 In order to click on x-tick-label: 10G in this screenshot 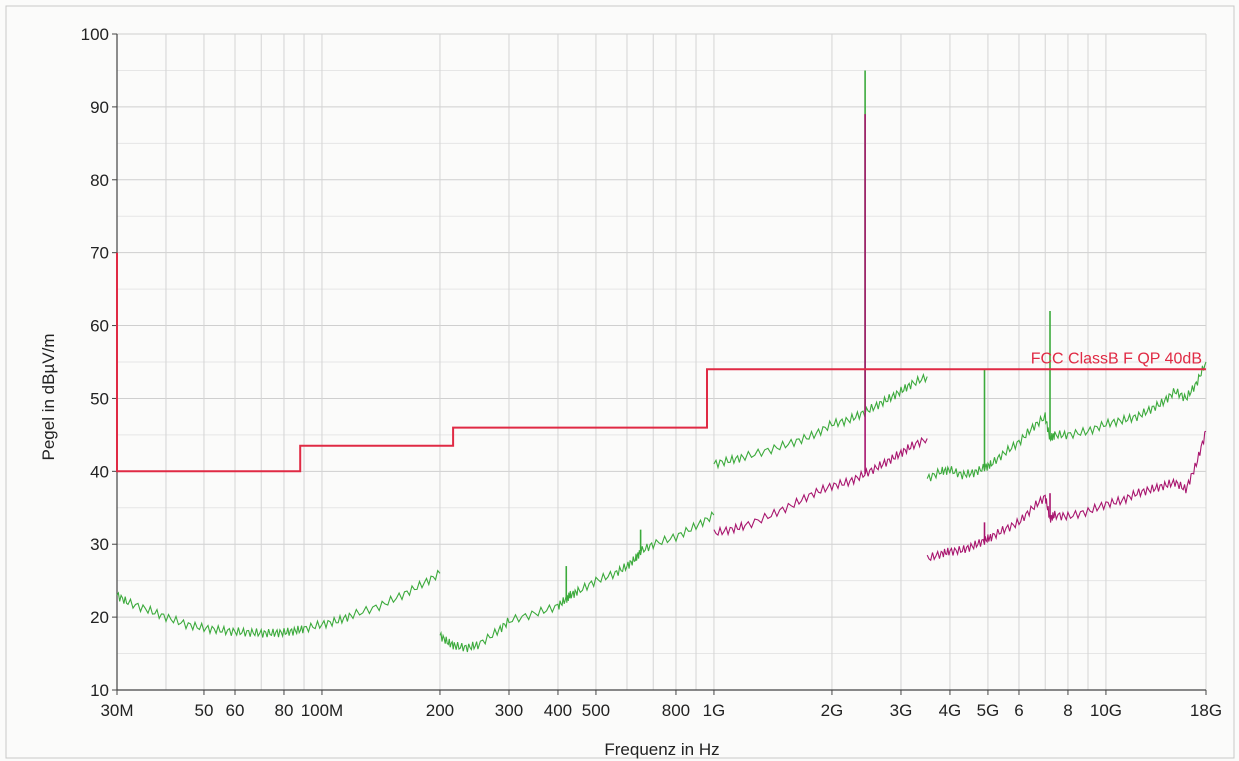, I will do `click(1106, 710)`.